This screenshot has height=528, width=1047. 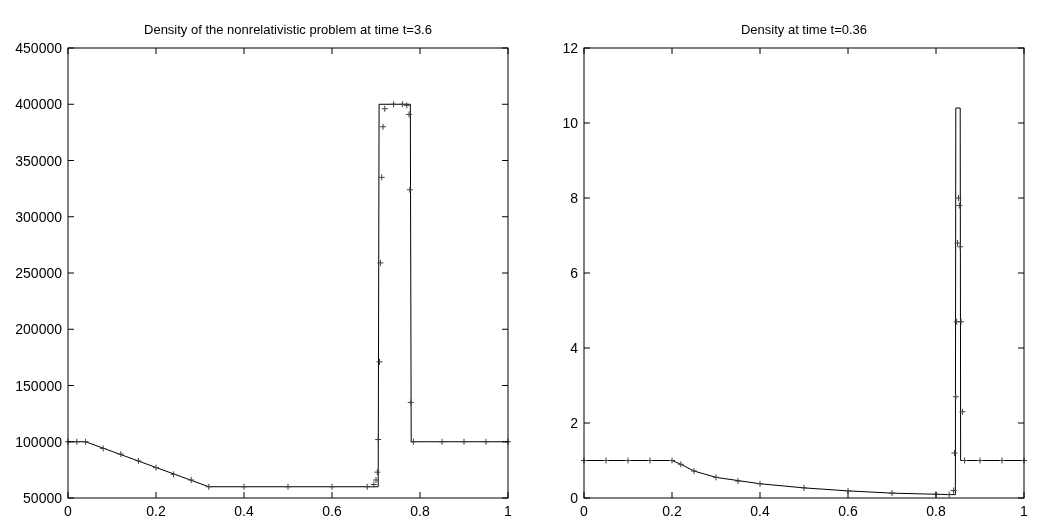 I want to click on y-tick-label: 8, so click(x=573, y=198).